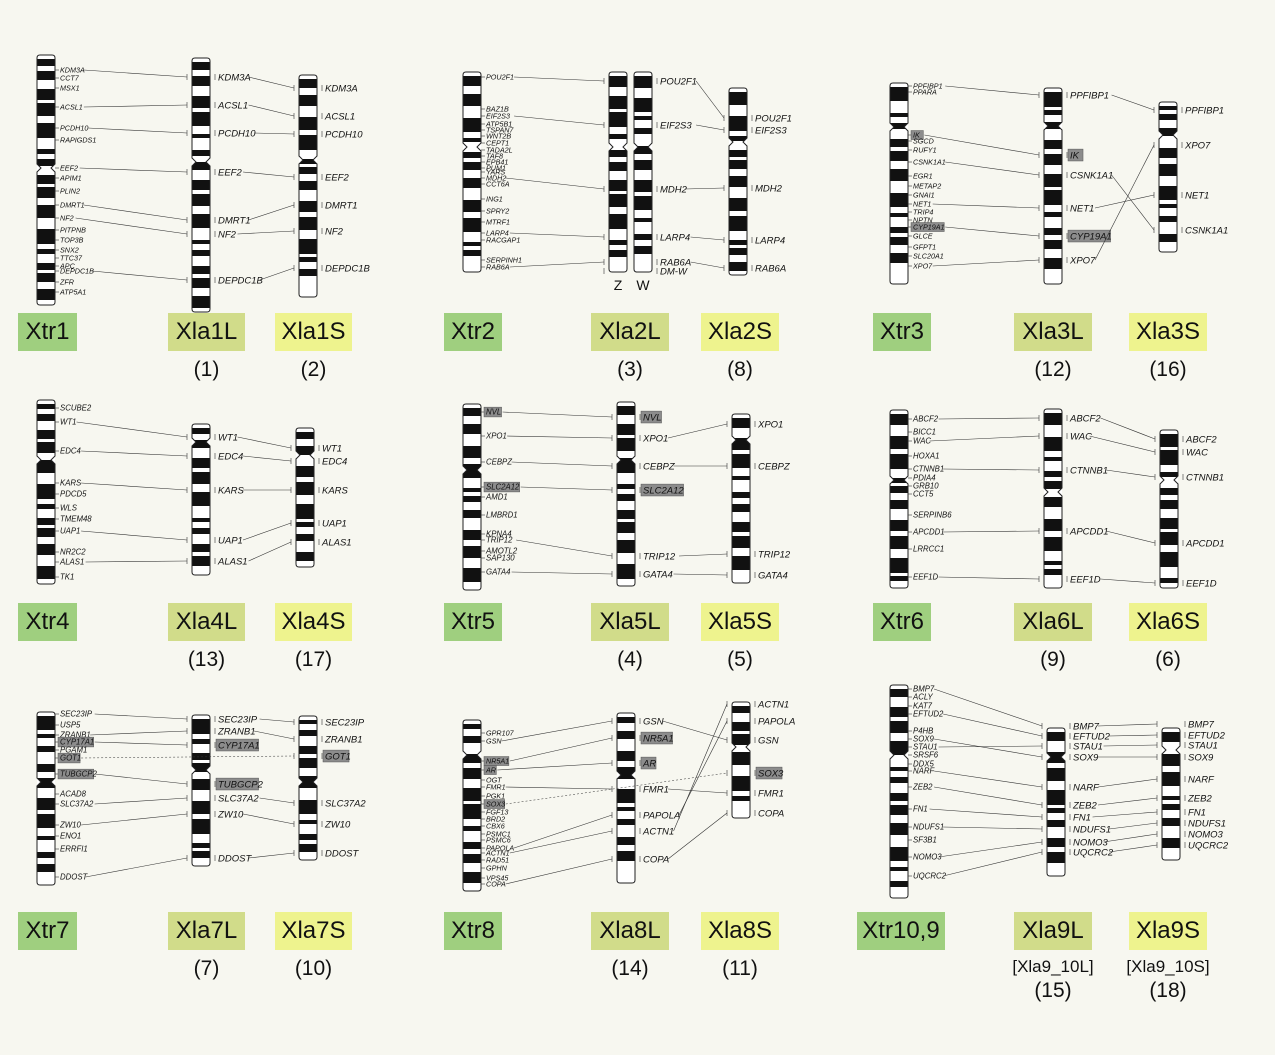 Image resolution: width=1275 pixels, height=1055 pixels. Describe the element at coordinates (740, 369) in the screenshot. I see `chromosome-number-xla2s: (8)` at that location.